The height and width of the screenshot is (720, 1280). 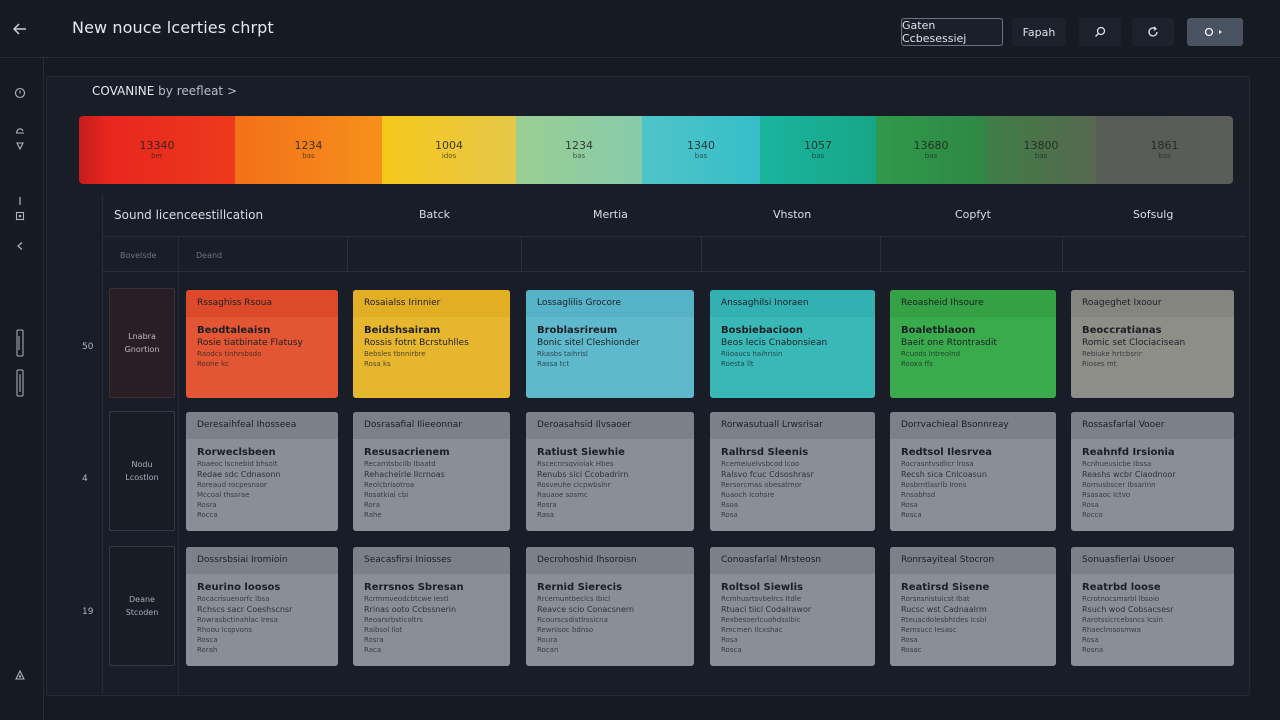 I want to click on print-icon, so click(x=20, y=343).